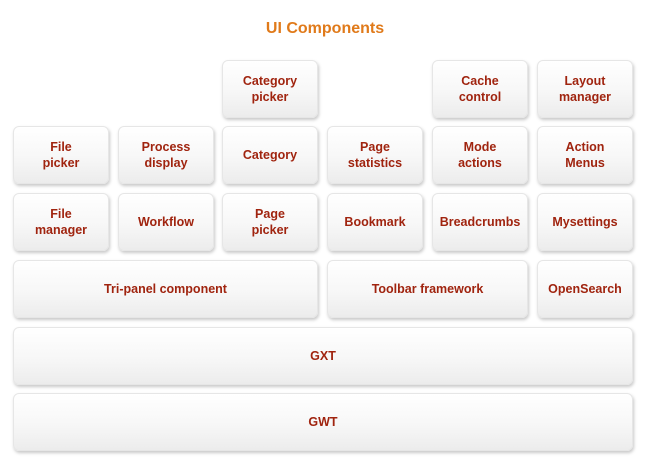  Describe the element at coordinates (480, 89) in the screenshot. I see `cache-control-block: Cache control` at that location.